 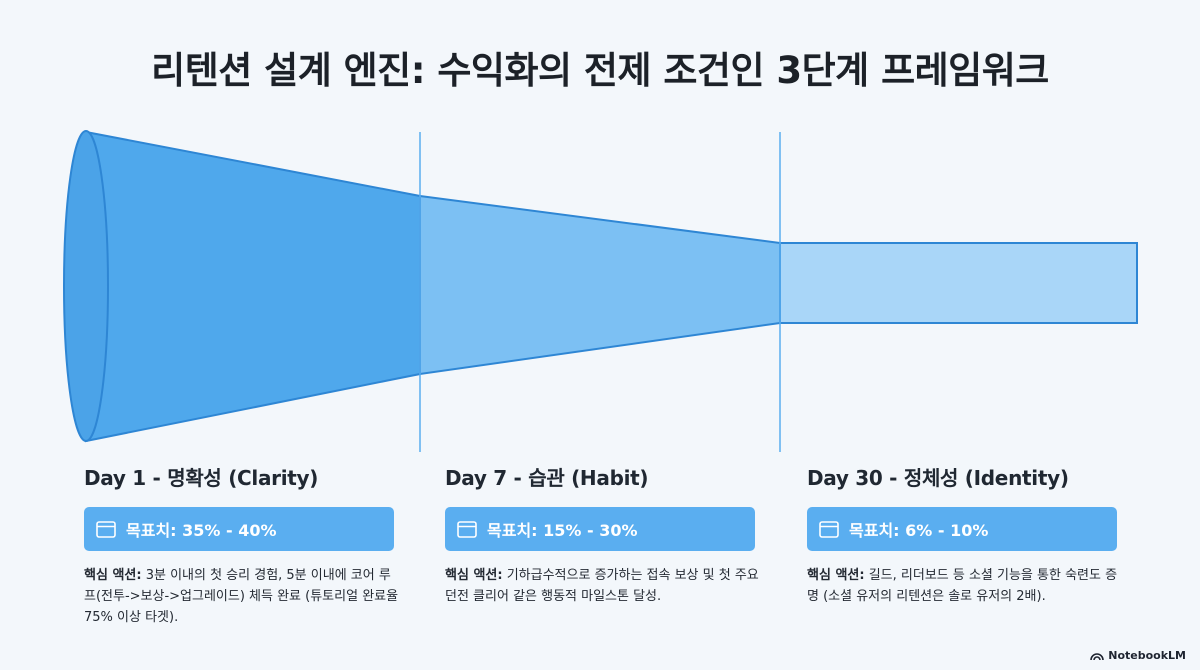 What do you see at coordinates (600, 70) in the screenshot?
I see `page-title: 리텐션 설계 엔진: 수익화의 전제 조건인 3단계 프레임워크` at bounding box center [600, 70].